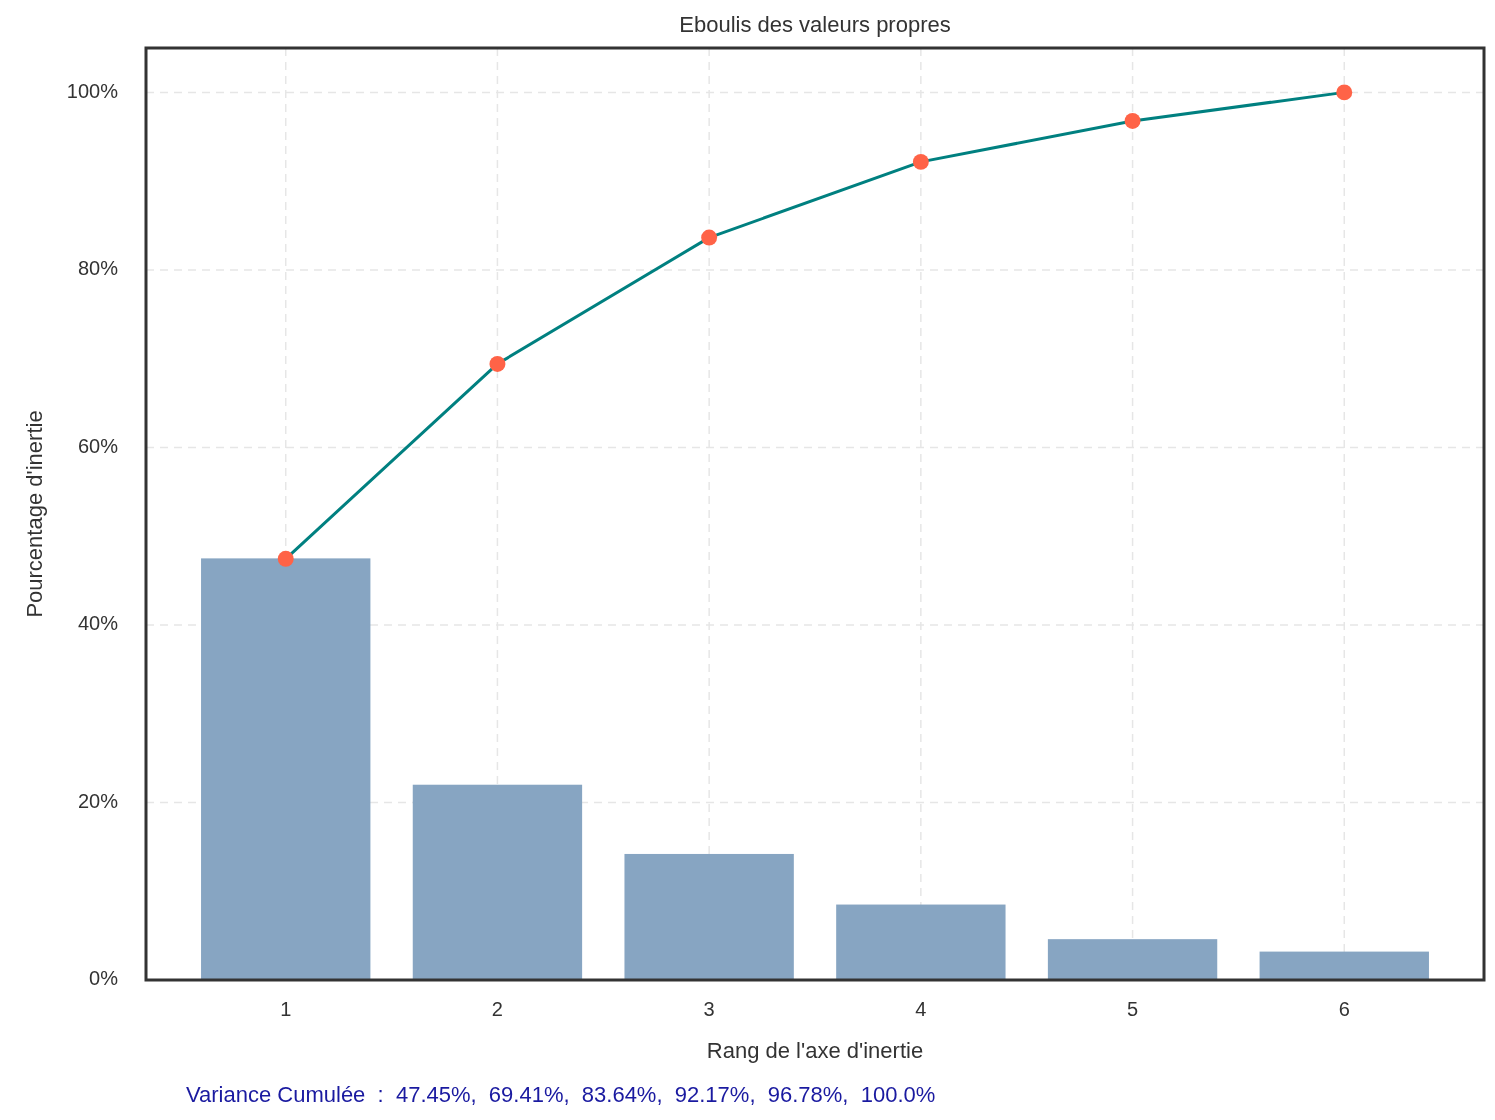 This screenshot has height=1120, width=1495. I want to click on y-axis-title: Pourcentage d'inertie, so click(34, 514).